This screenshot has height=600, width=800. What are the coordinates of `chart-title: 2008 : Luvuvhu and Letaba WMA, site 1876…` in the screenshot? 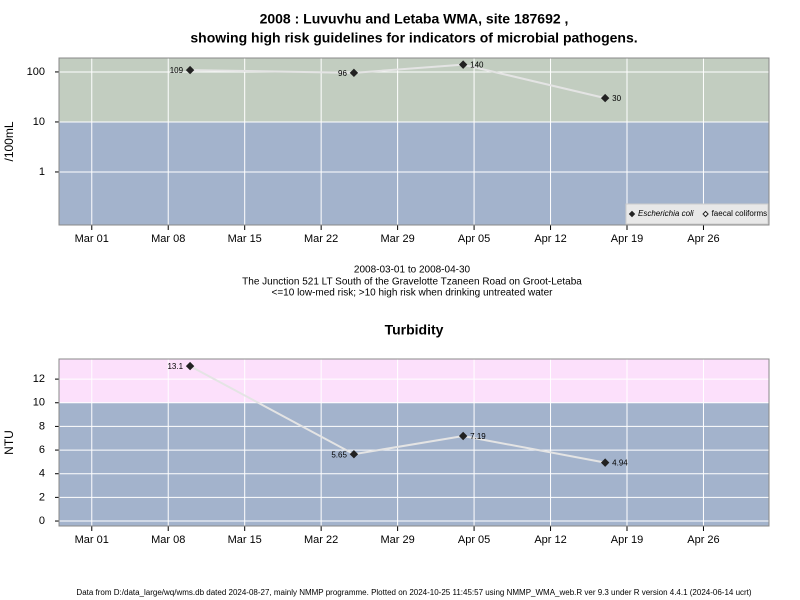 It's located at (414, 19).